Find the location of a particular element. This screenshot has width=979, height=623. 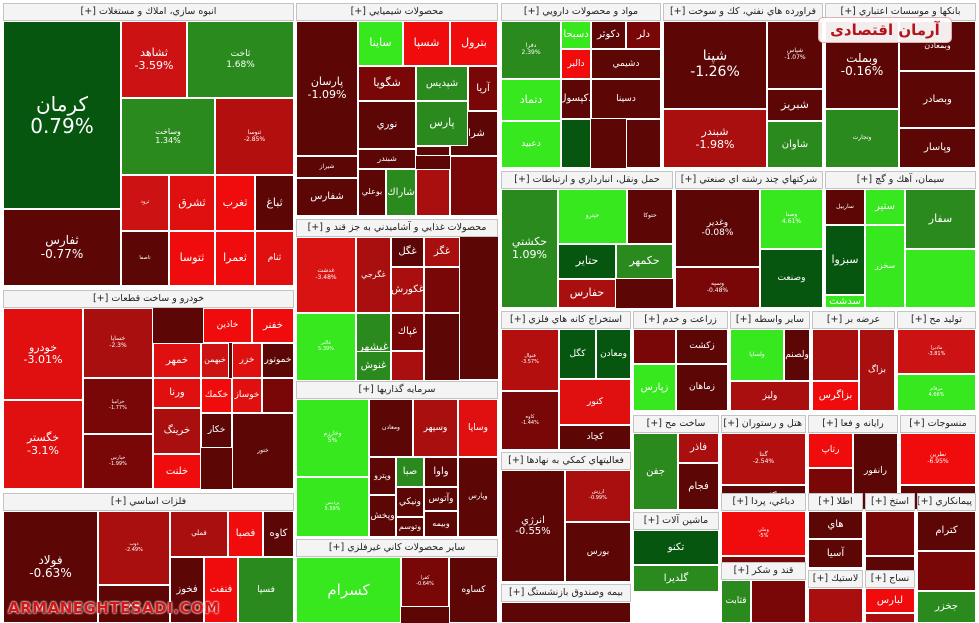

stock-tile: وبيمه is located at coordinates (441, 524).